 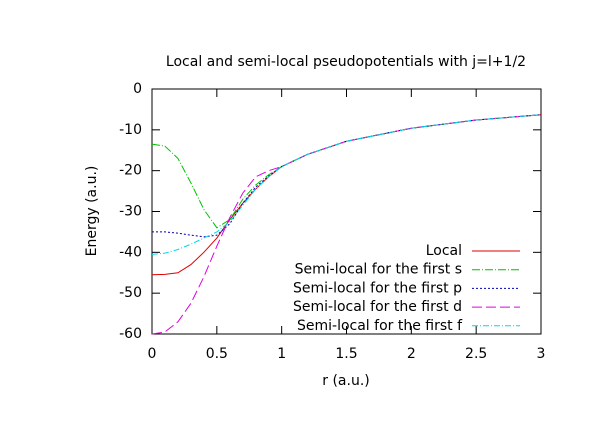 What do you see at coordinates (130, 252) in the screenshot?
I see `y-tick-label: -40` at bounding box center [130, 252].